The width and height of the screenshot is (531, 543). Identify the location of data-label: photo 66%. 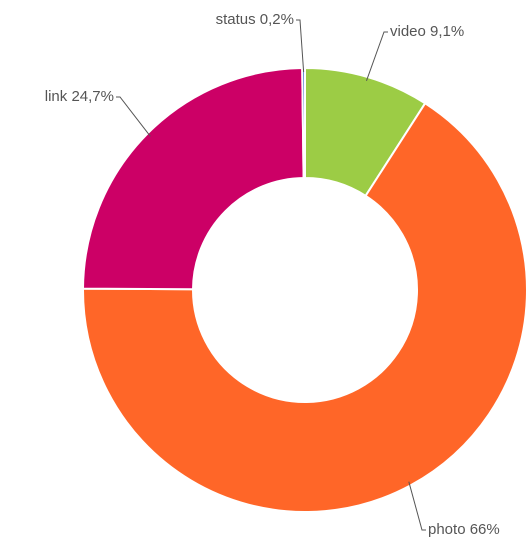
(464, 529).